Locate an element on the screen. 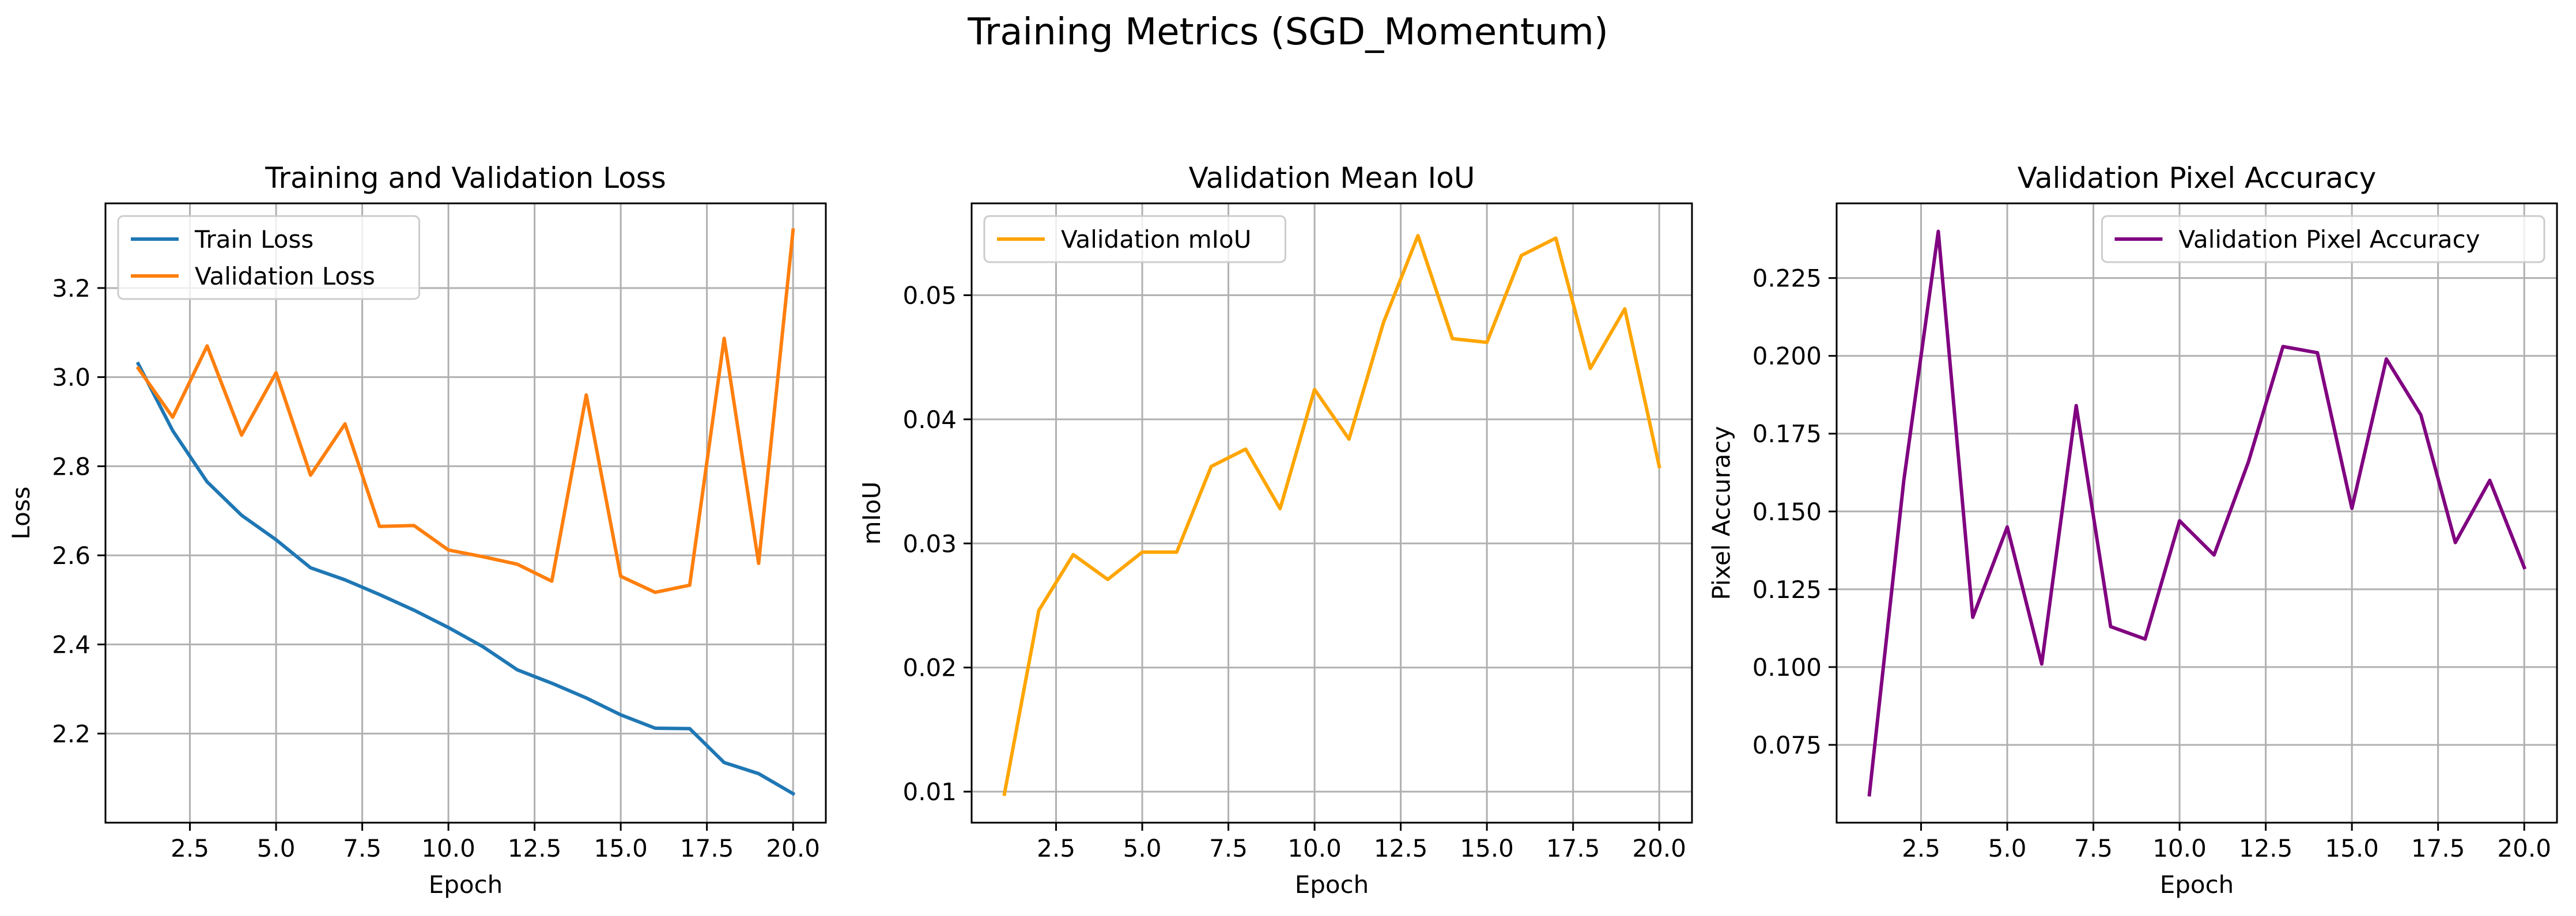 Image resolution: width=2576 pixels, height=916 pixels. y-tick-label: 0.03 is located at coordinates (929, 543).